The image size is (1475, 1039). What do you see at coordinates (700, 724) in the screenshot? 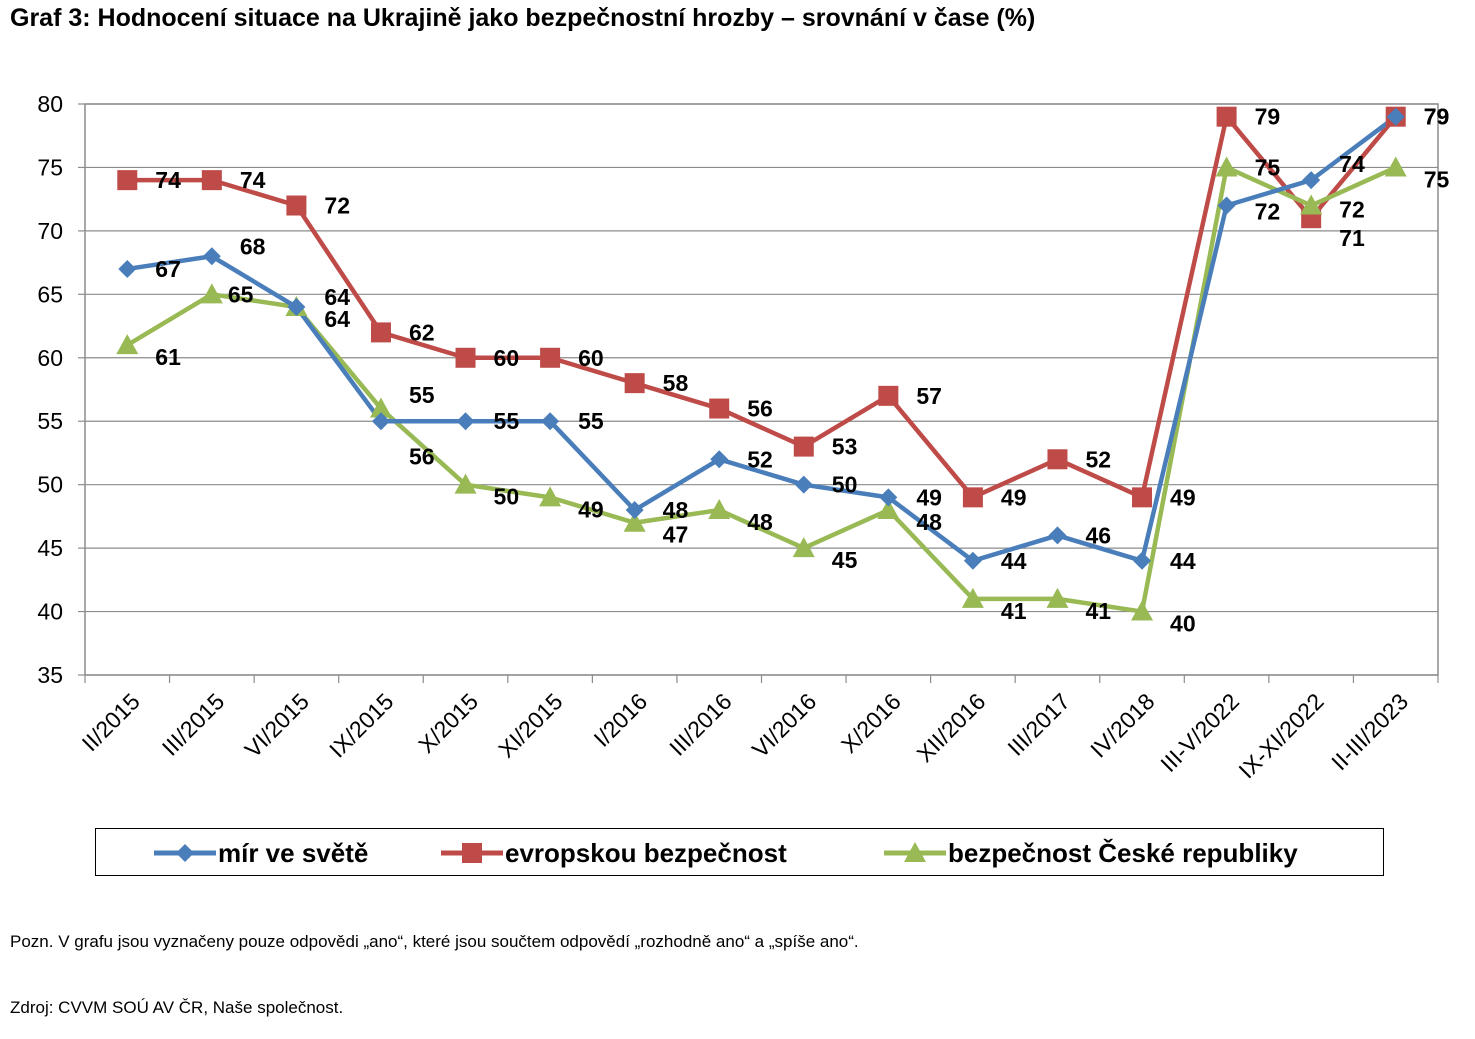
I see `x-tick-label: III/2016` at bounding box center [700, 724].